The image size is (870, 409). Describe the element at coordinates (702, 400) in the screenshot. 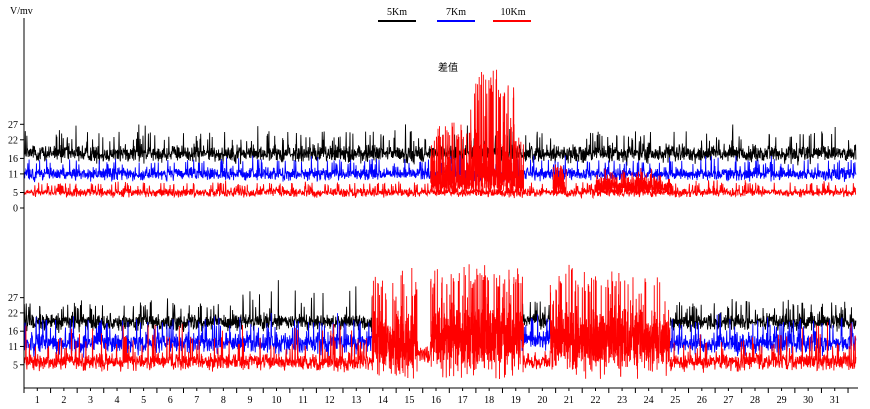

I see `x-tick-label-26: 26` at that location.